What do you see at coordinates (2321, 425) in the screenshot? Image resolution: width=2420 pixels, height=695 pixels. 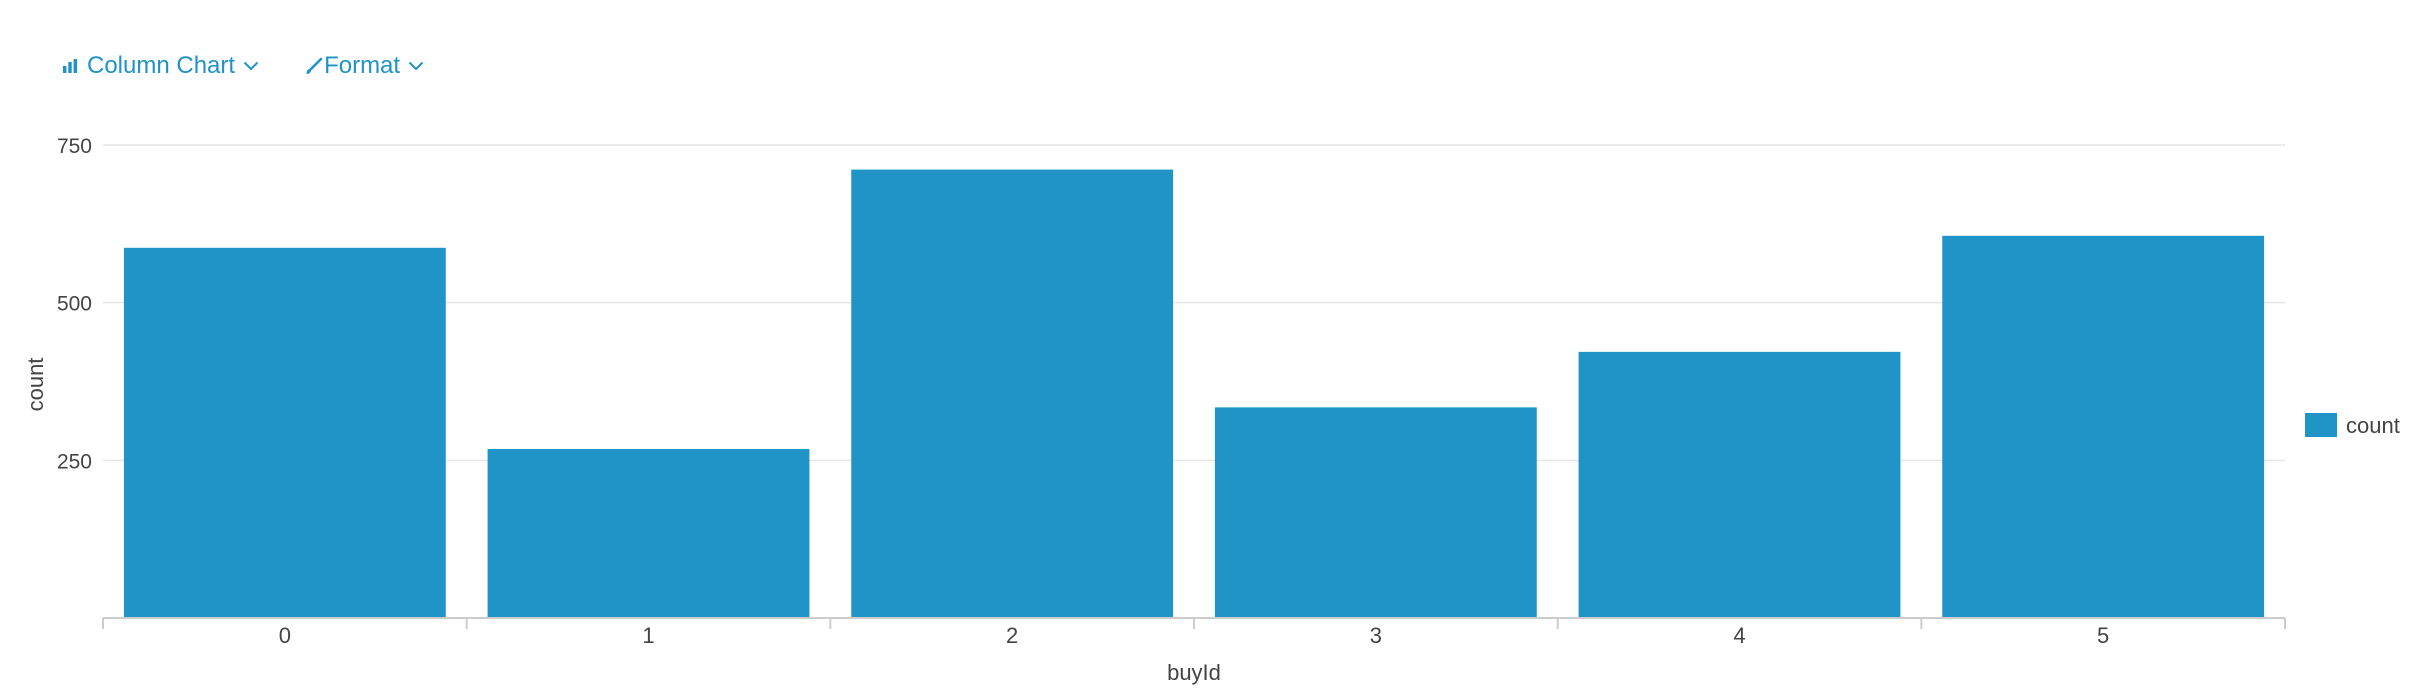 I see `legend-swatch` at bounding box center [2321, 425].